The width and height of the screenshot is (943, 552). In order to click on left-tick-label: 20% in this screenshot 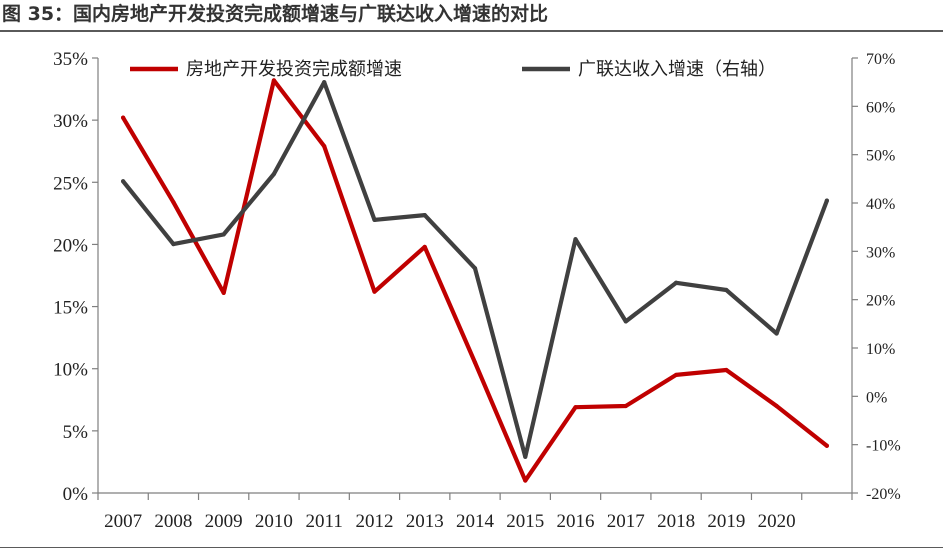, I will do `click(70, 245)`.